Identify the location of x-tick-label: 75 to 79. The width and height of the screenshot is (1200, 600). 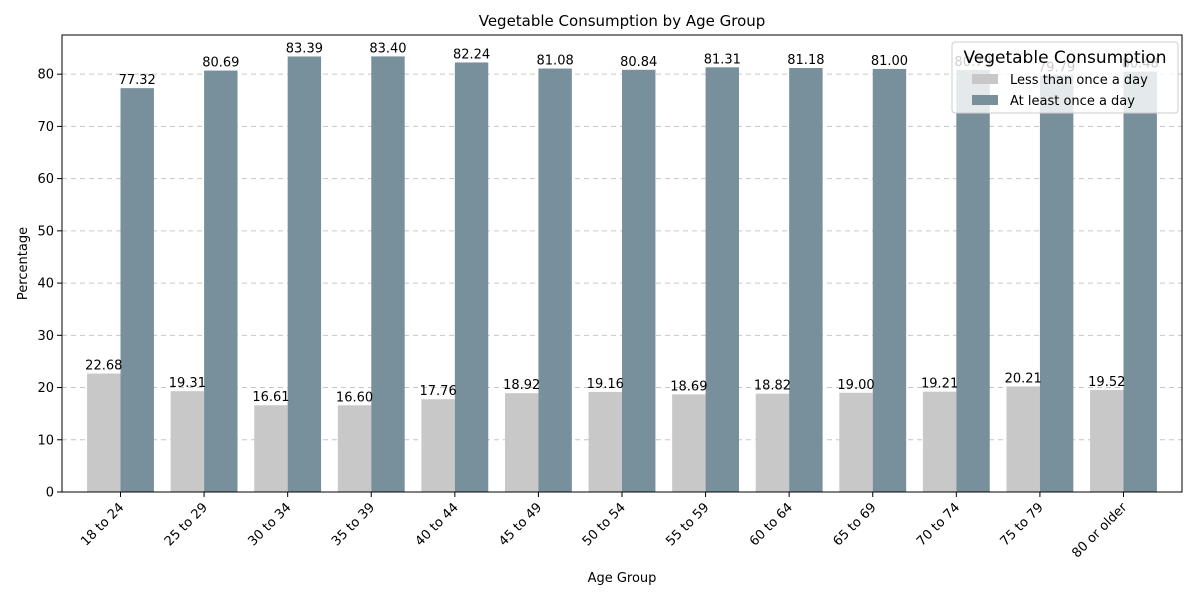
(1022, 524).